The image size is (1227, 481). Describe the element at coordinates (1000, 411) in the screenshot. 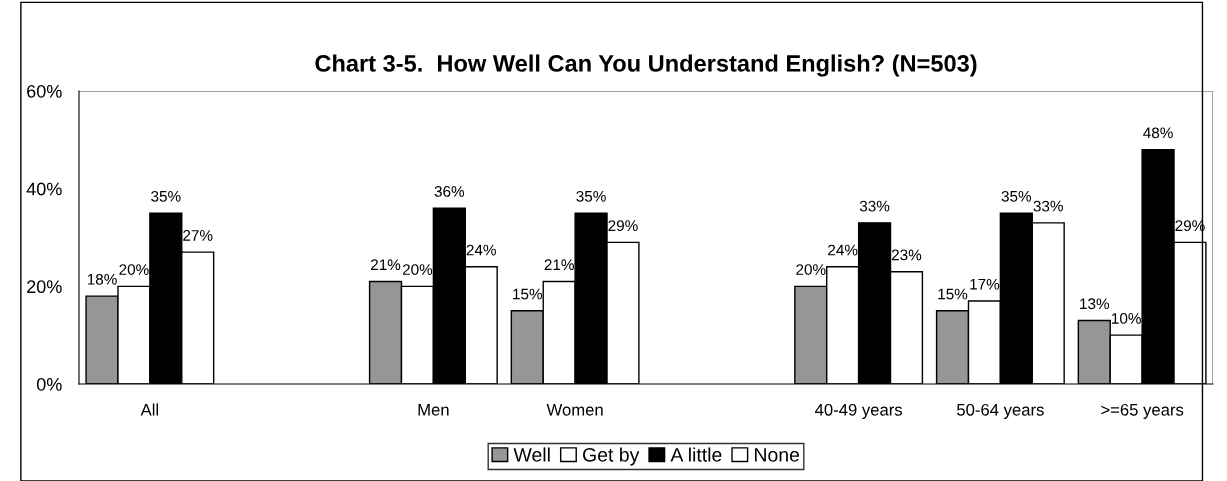

I see `x-tick-label: 50-64 years` at that location.